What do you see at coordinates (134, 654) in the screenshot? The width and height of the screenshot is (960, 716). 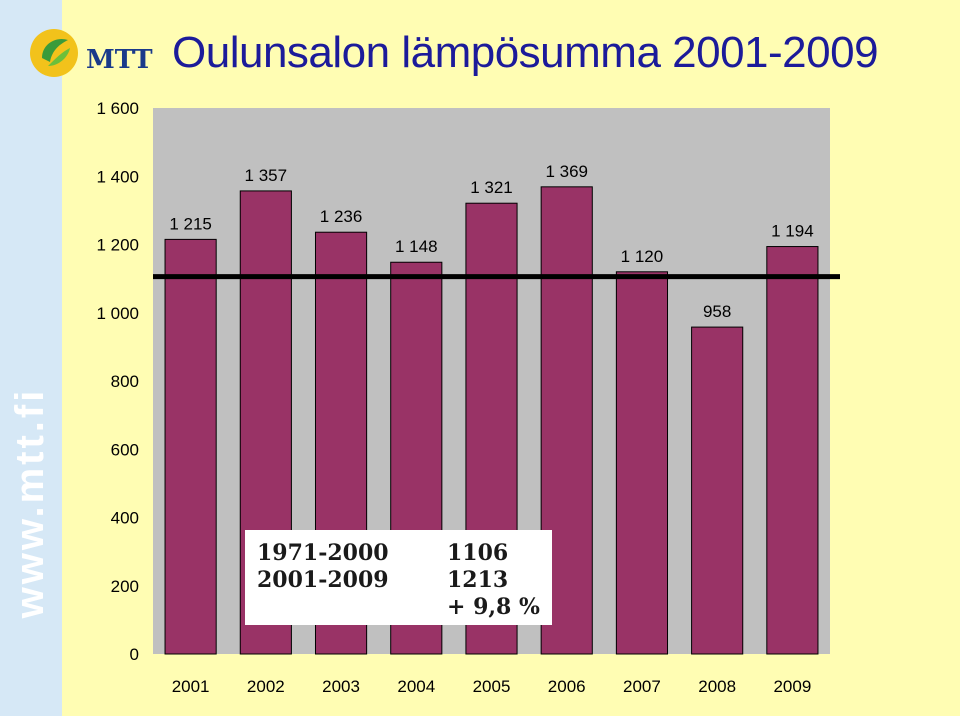 I see `y-tick-label: 0` at bounding box center [134, 654].